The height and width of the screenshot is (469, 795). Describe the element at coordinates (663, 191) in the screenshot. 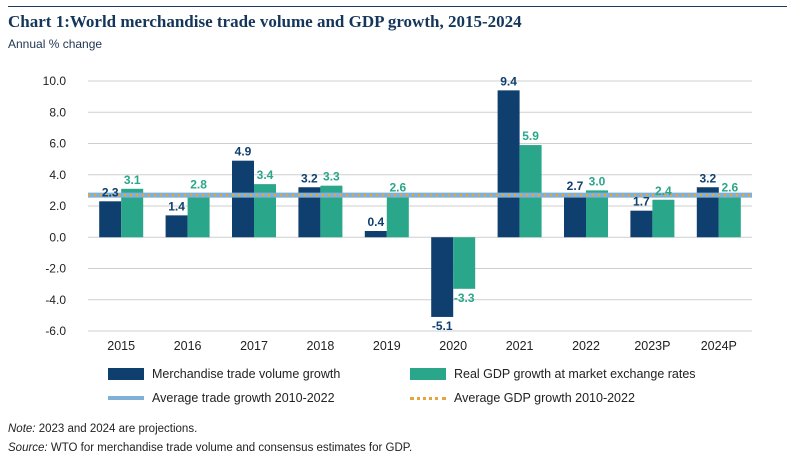

I see `data-label-gdp: 2.4` at that location.